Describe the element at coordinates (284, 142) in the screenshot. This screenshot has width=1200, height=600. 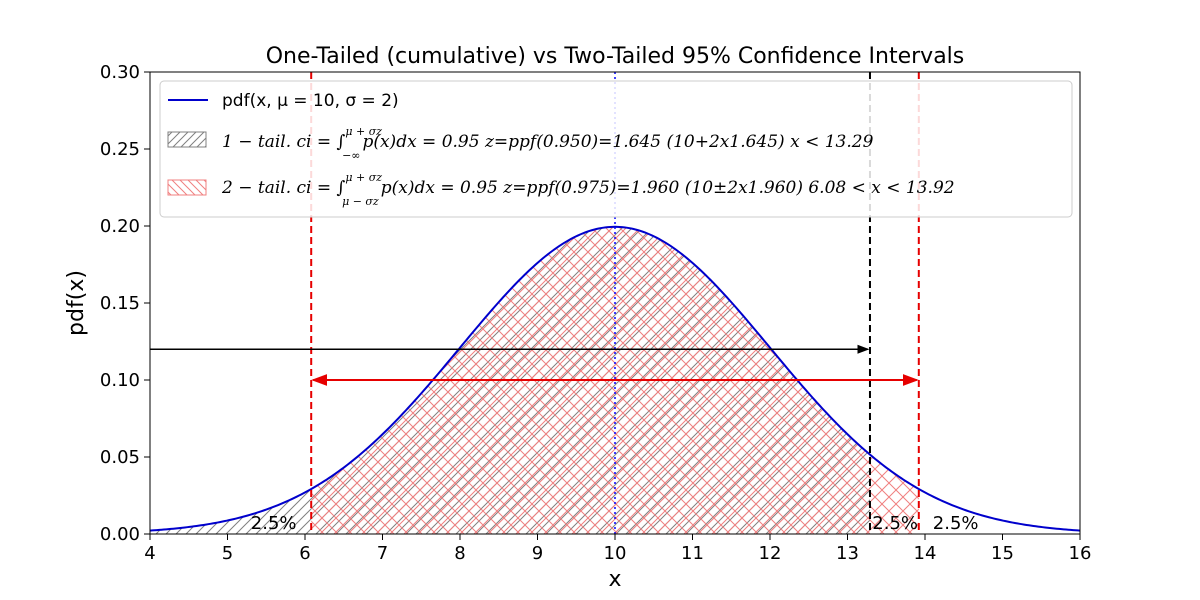
I see `legend-one-tail-main: 1 − tail. ci = ∫` at that location.